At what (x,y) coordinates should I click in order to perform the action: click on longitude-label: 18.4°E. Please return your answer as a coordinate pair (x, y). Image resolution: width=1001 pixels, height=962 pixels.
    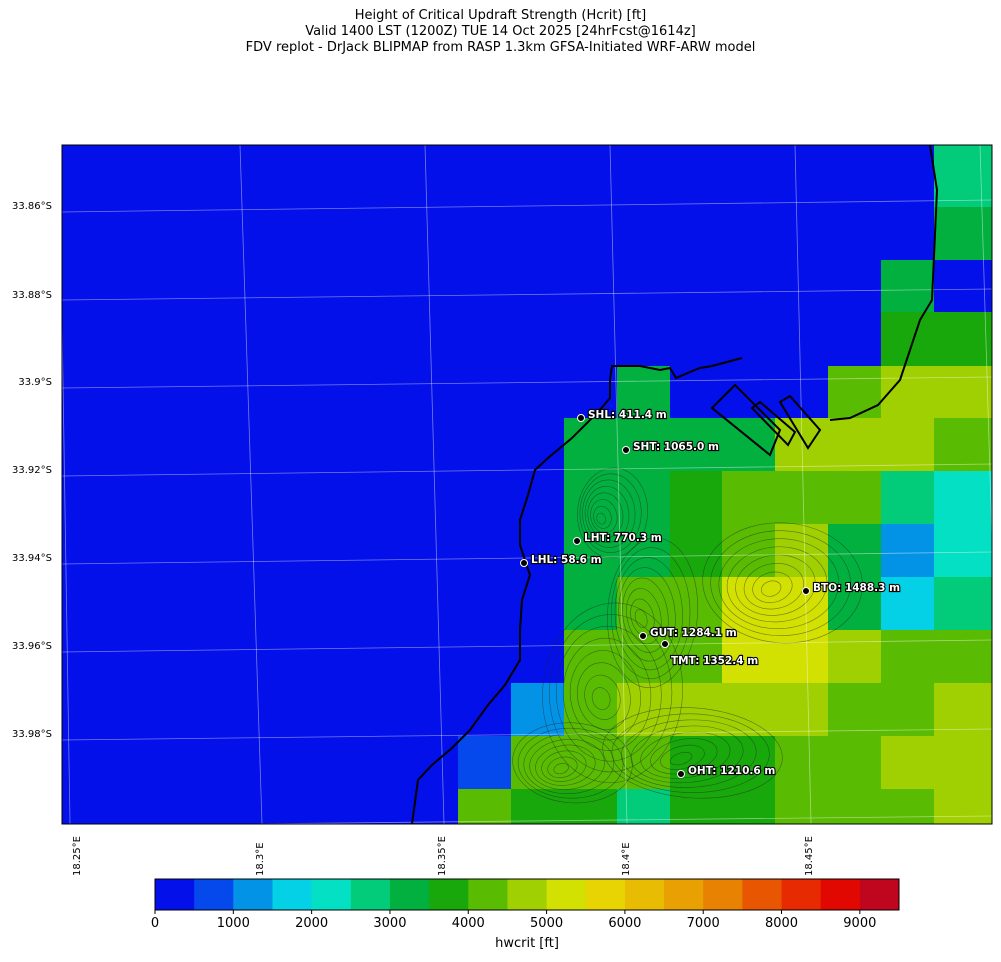
    Looking at the image, I should click on (626, 859).